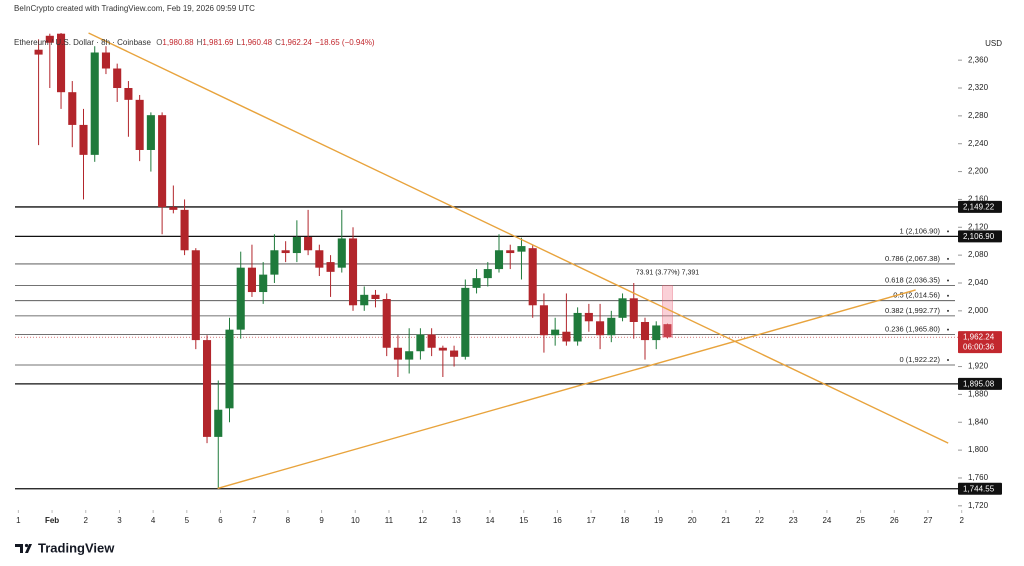  Describe the element at coordinates (220, 520) in the screenshot. I see `x-tick-label: 6` at that location.